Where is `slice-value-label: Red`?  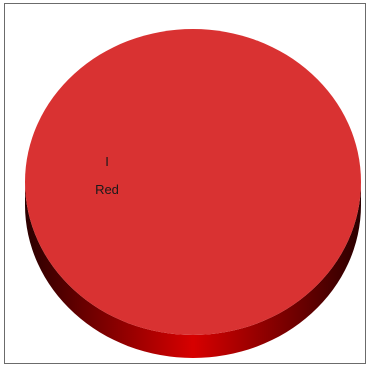 slice-value-label: Red is located at coordinates (107, 189).